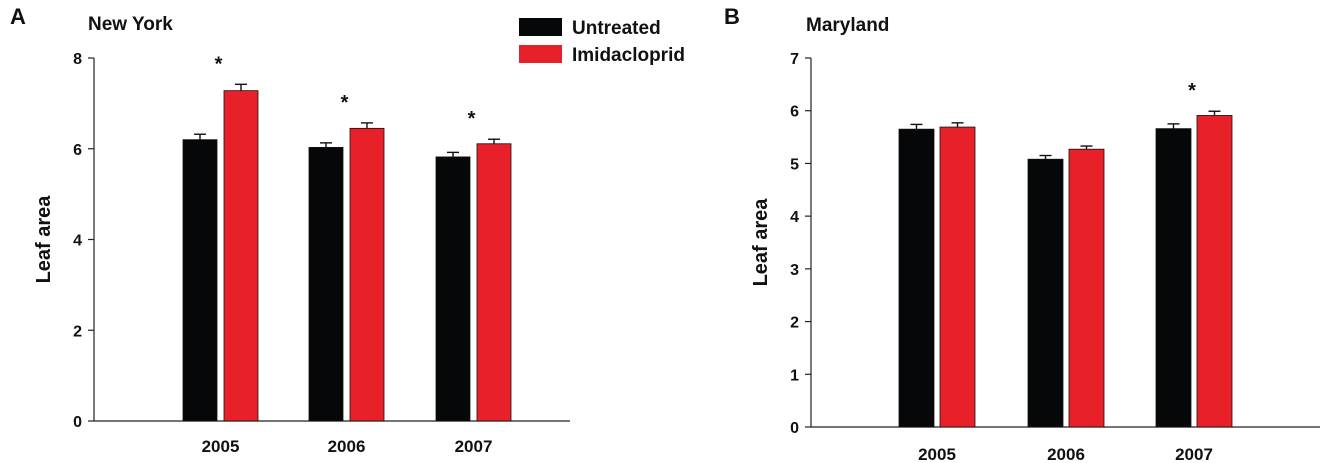 The height and width of the screenshot is (463, 1330). Describe the element at coordinates (794, 164) in the screenshot. I see `y-tick-label: 5` at that location.